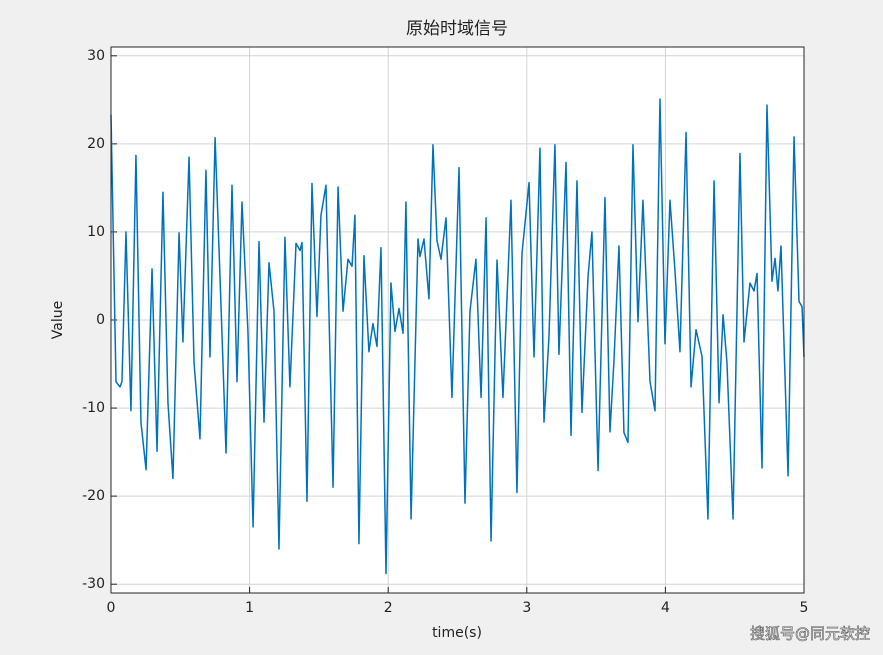 The width and height of the screenshot is (883, 655). I want to click on y-tick-label: -20, so click(93, 496).